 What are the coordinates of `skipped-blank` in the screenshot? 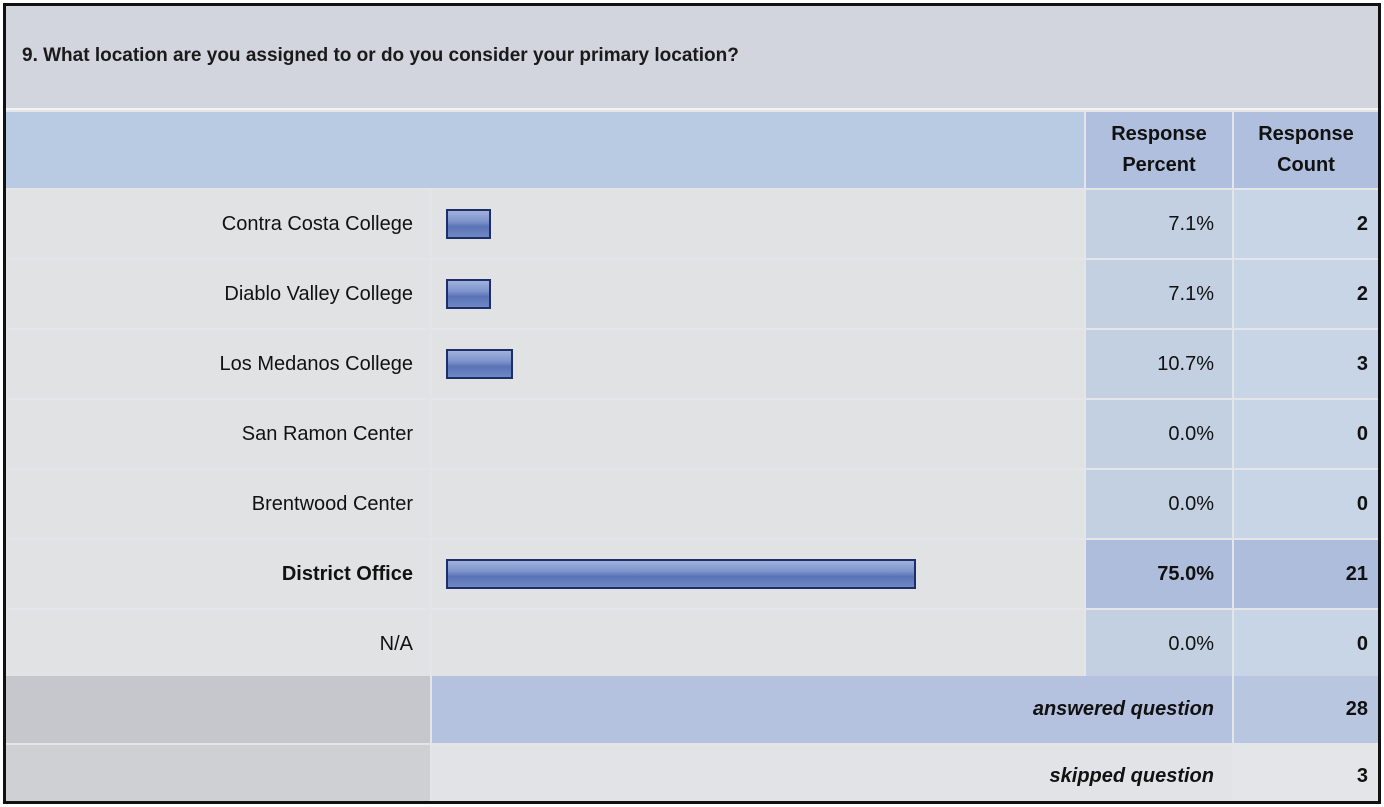 It's located at (218, 773).